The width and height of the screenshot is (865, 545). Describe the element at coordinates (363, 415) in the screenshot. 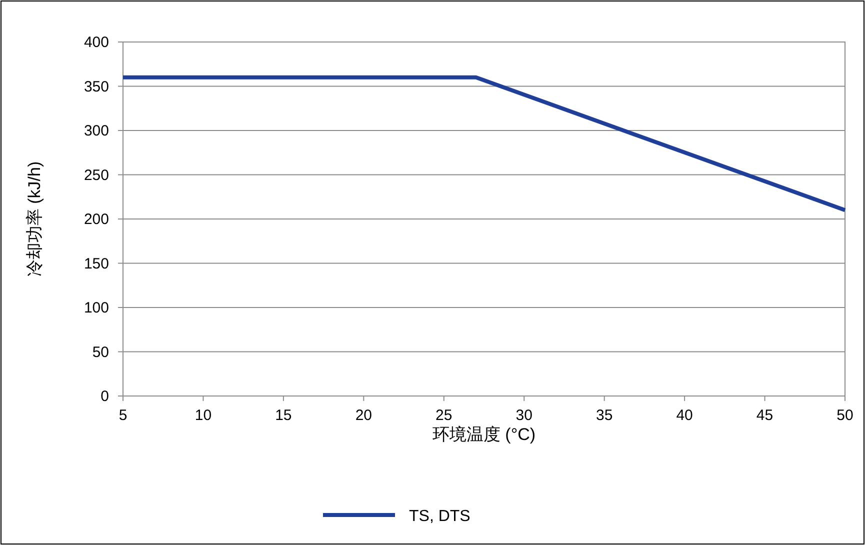

I see `x-tick-label: 20` at that location.